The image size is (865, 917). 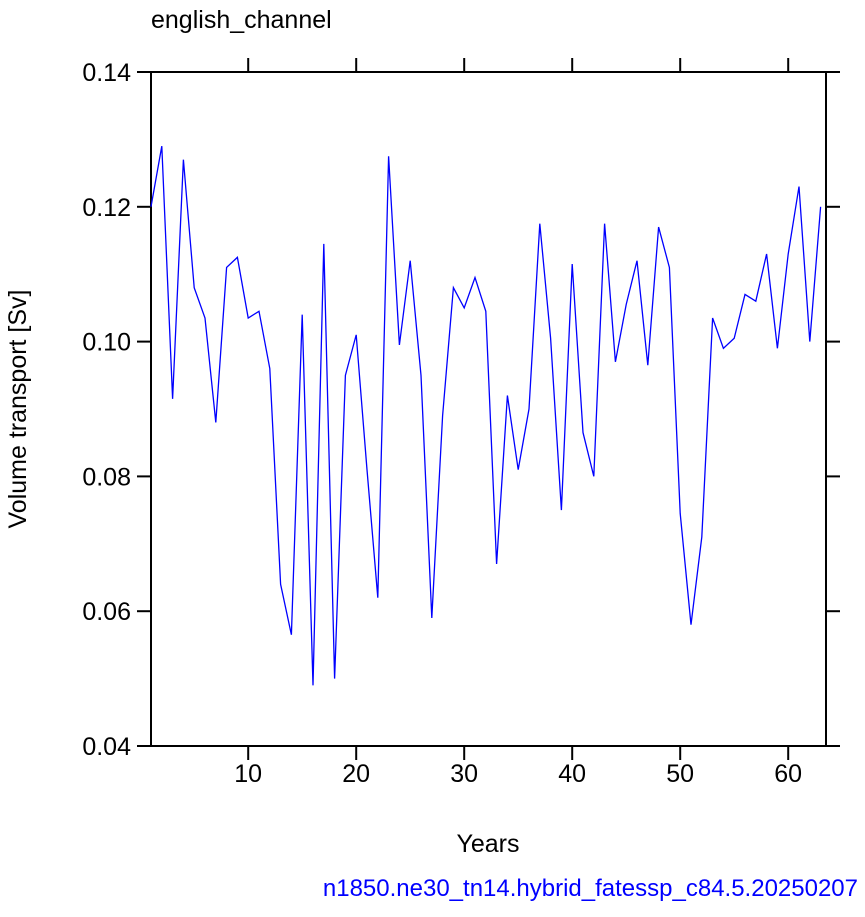 I want to click on y-tick-label: 0.04, so click(x=106, y=747).